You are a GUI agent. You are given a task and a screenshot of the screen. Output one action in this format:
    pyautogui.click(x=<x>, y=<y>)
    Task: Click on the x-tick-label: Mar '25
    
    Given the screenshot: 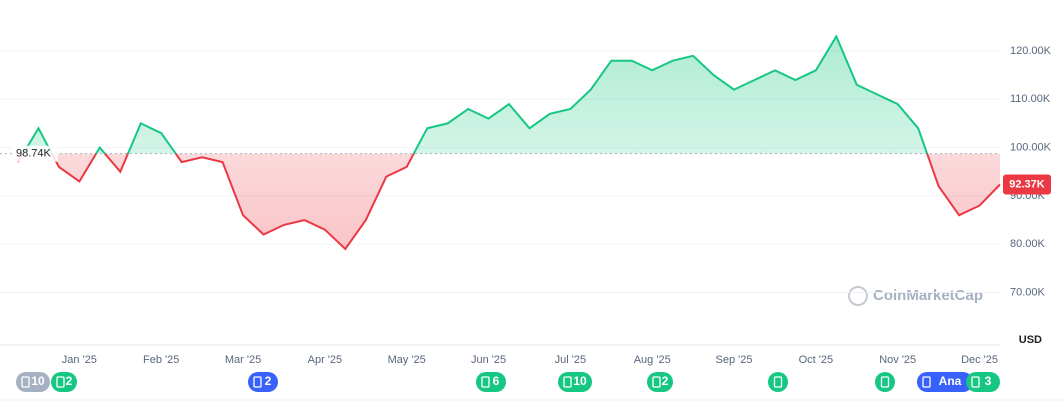 What is the action you would take?
    pyautogui.click(x=243, y=360)
    